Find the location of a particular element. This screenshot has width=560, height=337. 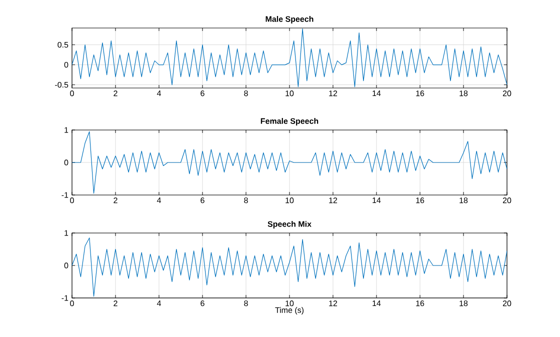

chart-title: Male Speech is located at coordinates (290, 20).